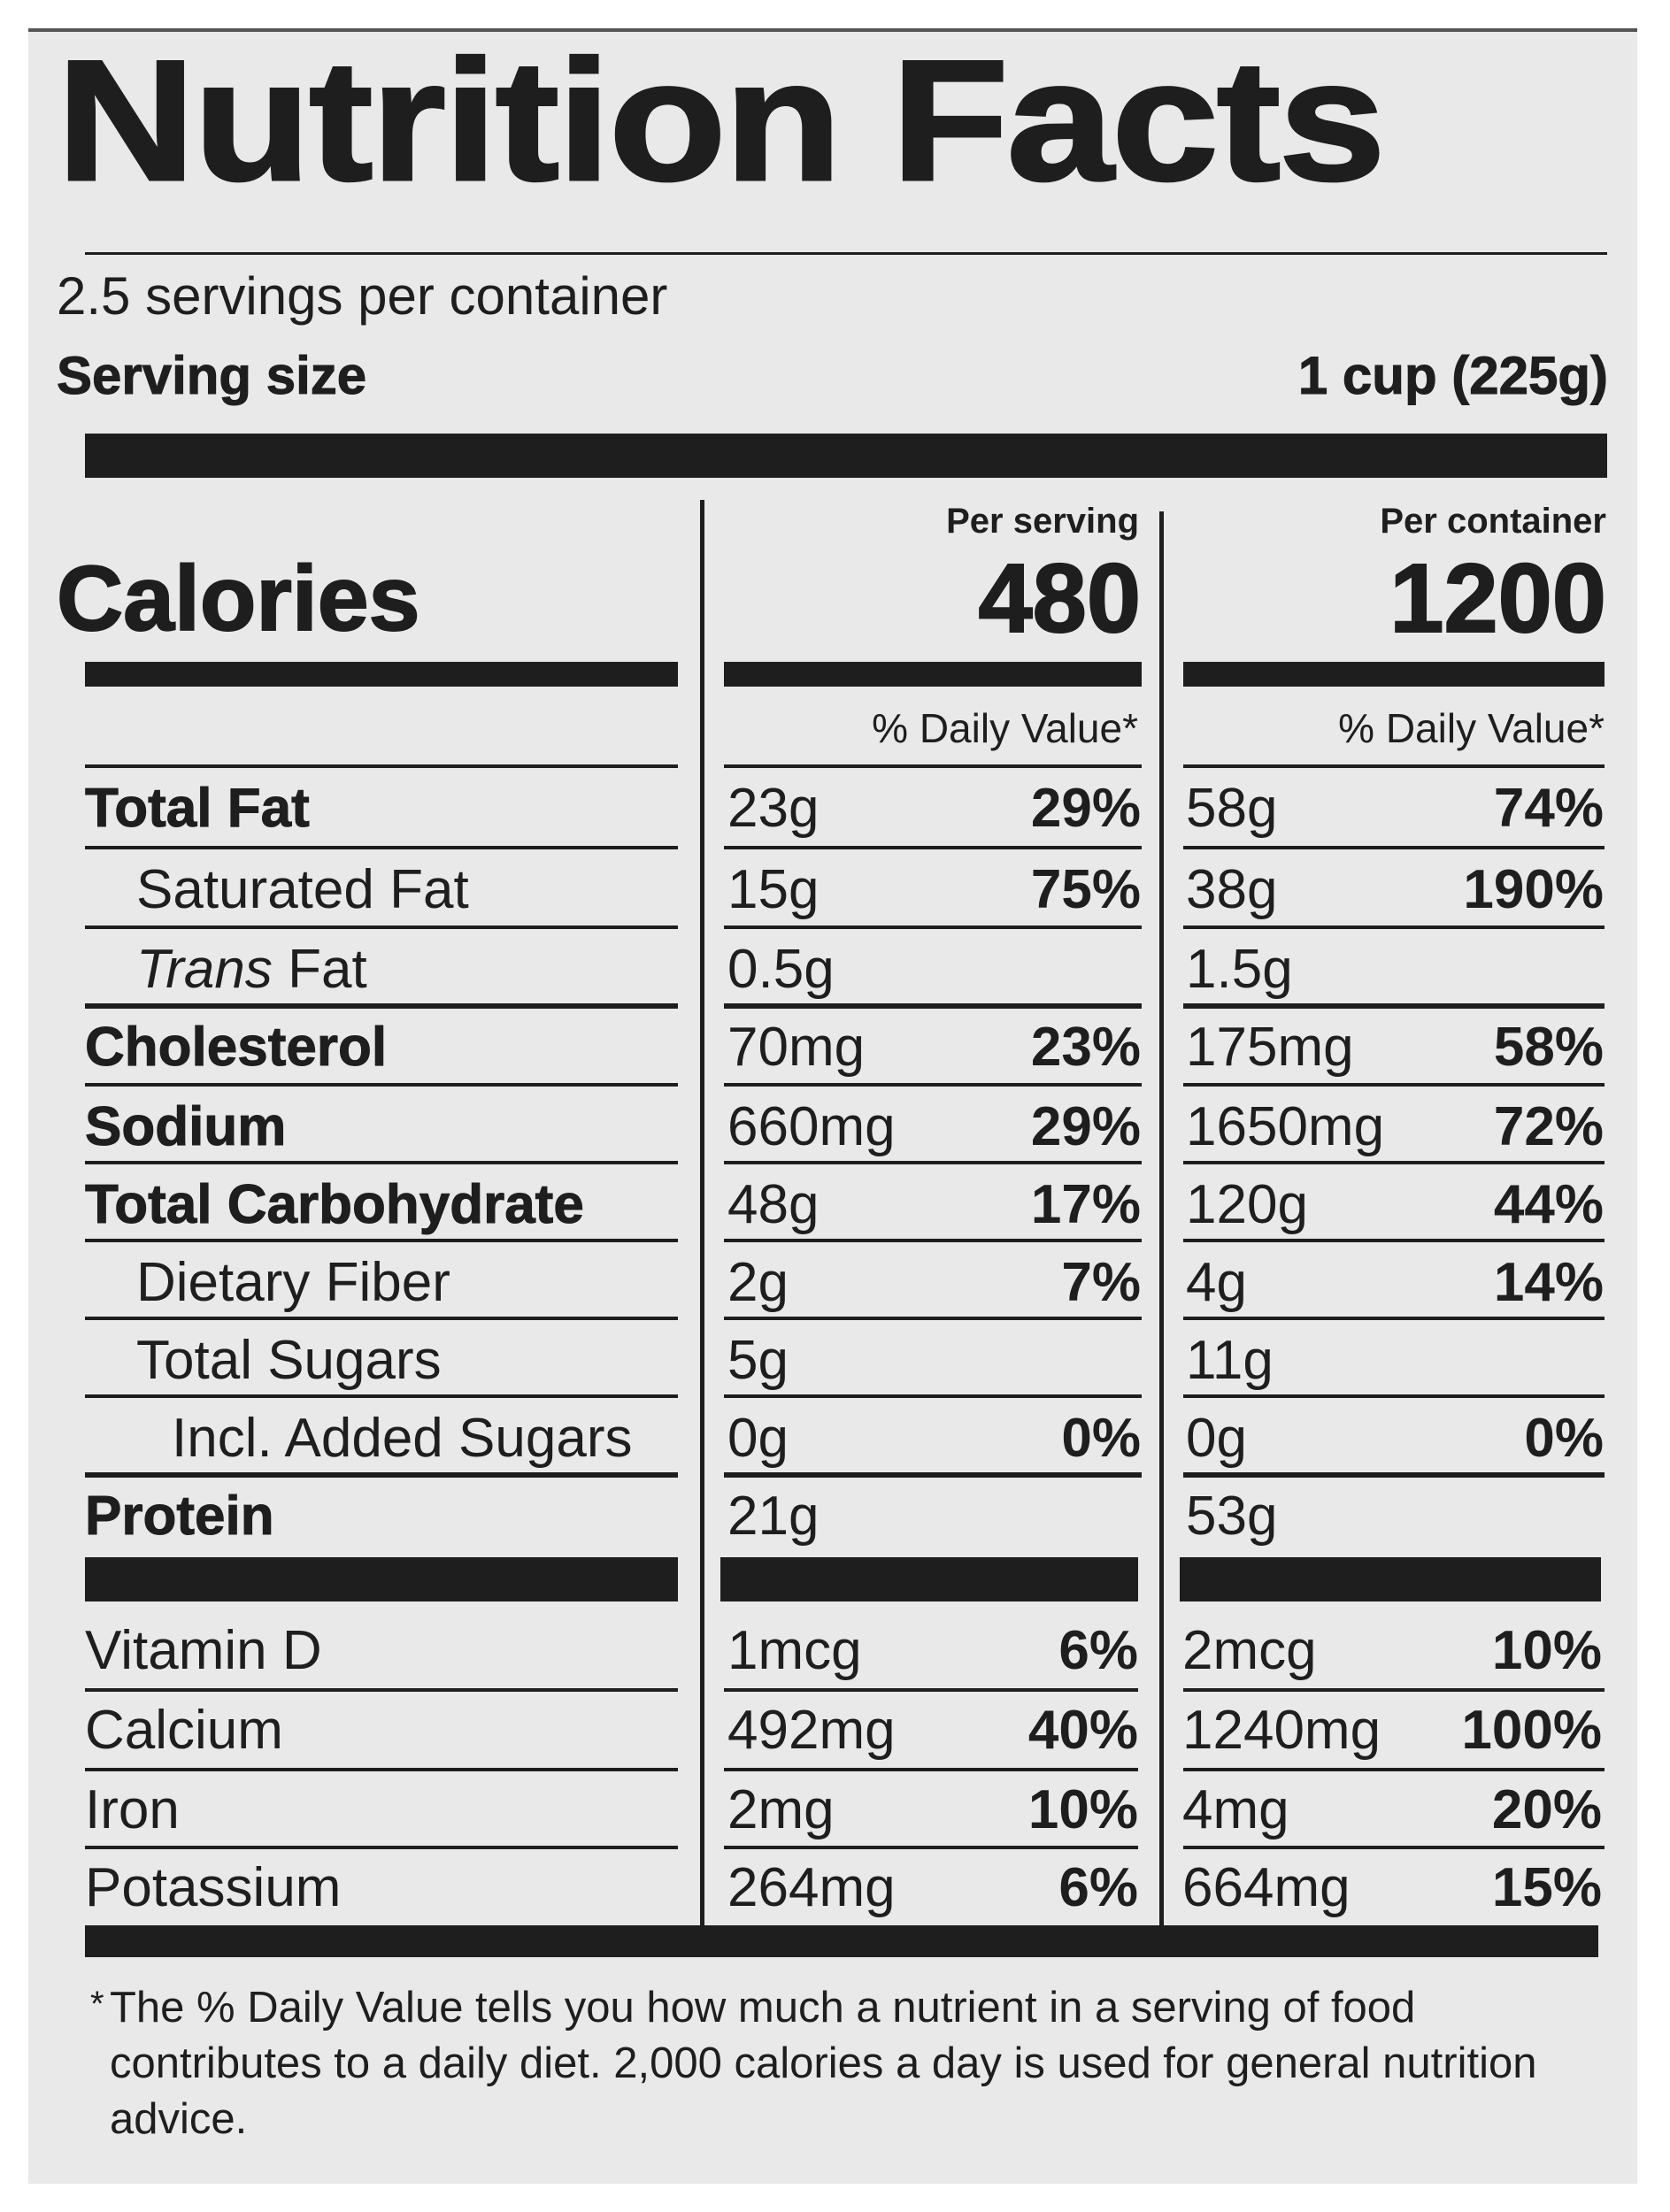 This screenshot has height=2212, width=1670. What do you see at coordinates (1471, 728) in the screenshot?
I see `dv-heading-container: % Daily Value*` at bounding box center [1471, 728].